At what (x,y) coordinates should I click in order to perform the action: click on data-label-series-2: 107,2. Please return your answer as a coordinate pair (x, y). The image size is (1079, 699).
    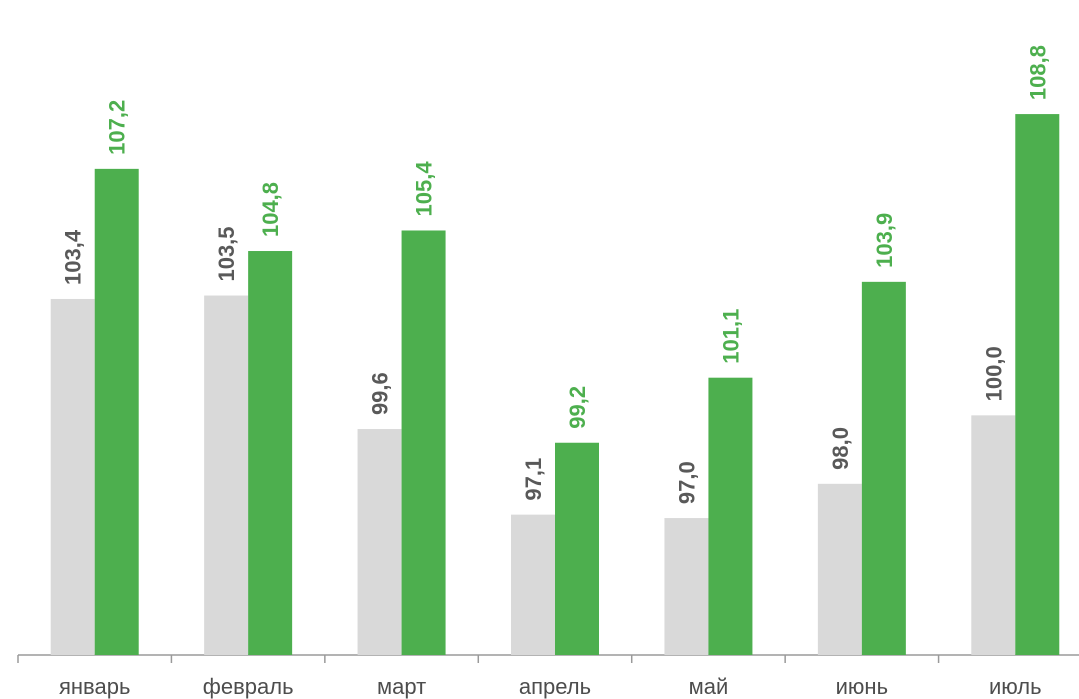
    Looking at the image, I should click on (117, 127).